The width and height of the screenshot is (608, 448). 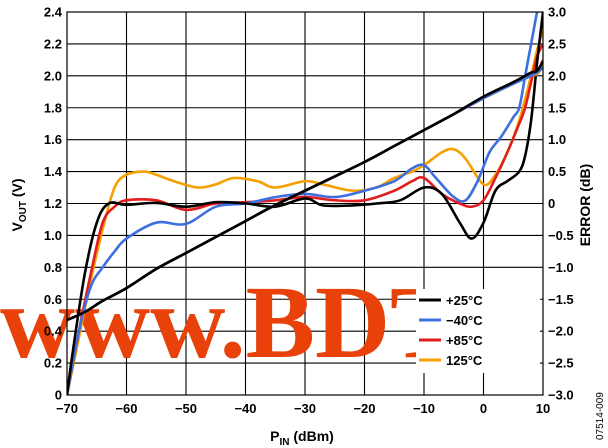 I want to click on x-tick-label: −30, so click(x=305, y=408).